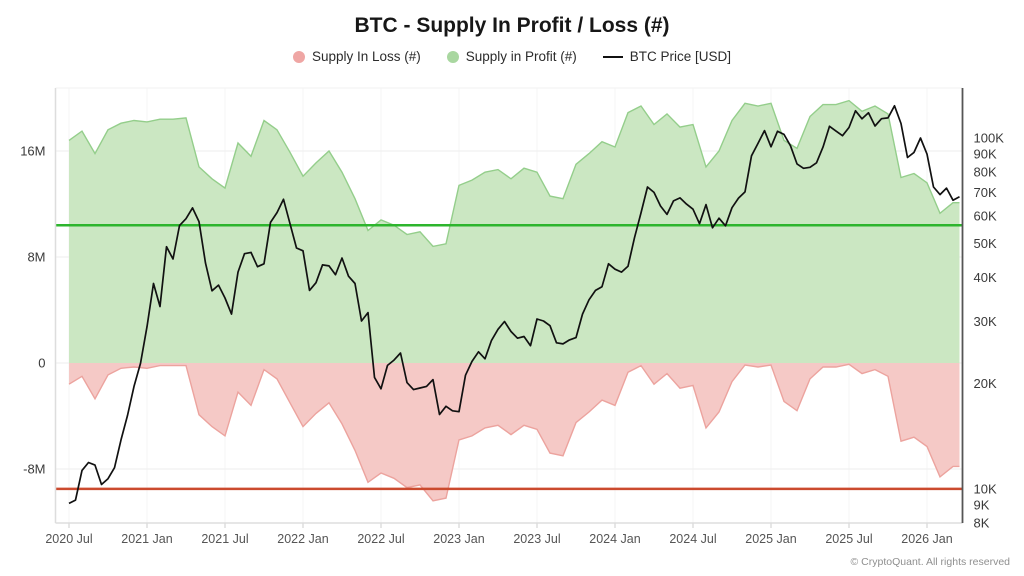 The image size is (1024, 576). Describe the element at coordinates (41, 363) in the screenshot. I see `left-axis-tick-label: 0` at that location.